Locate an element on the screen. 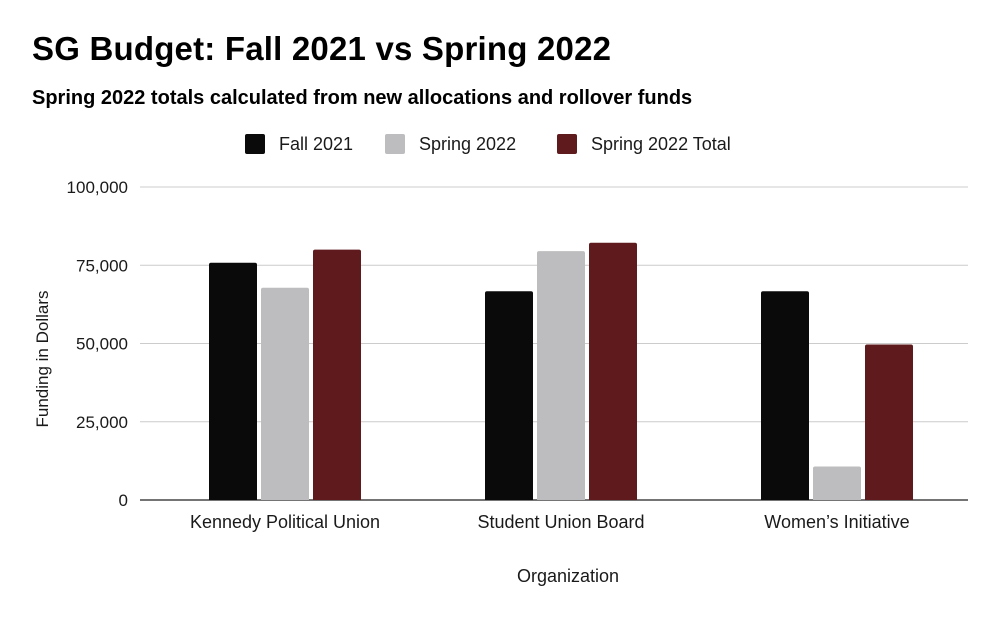 The image size is (1000, 618). y-axis-ticks: 0 25,000 50,000 75,000 100,000 is located at coordinates (97, 344).